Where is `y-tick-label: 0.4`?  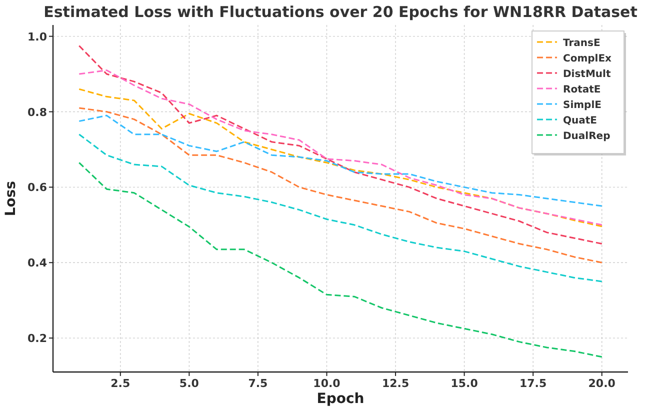
y-tick-label: 0.4 is located at coordinates (38, 263).